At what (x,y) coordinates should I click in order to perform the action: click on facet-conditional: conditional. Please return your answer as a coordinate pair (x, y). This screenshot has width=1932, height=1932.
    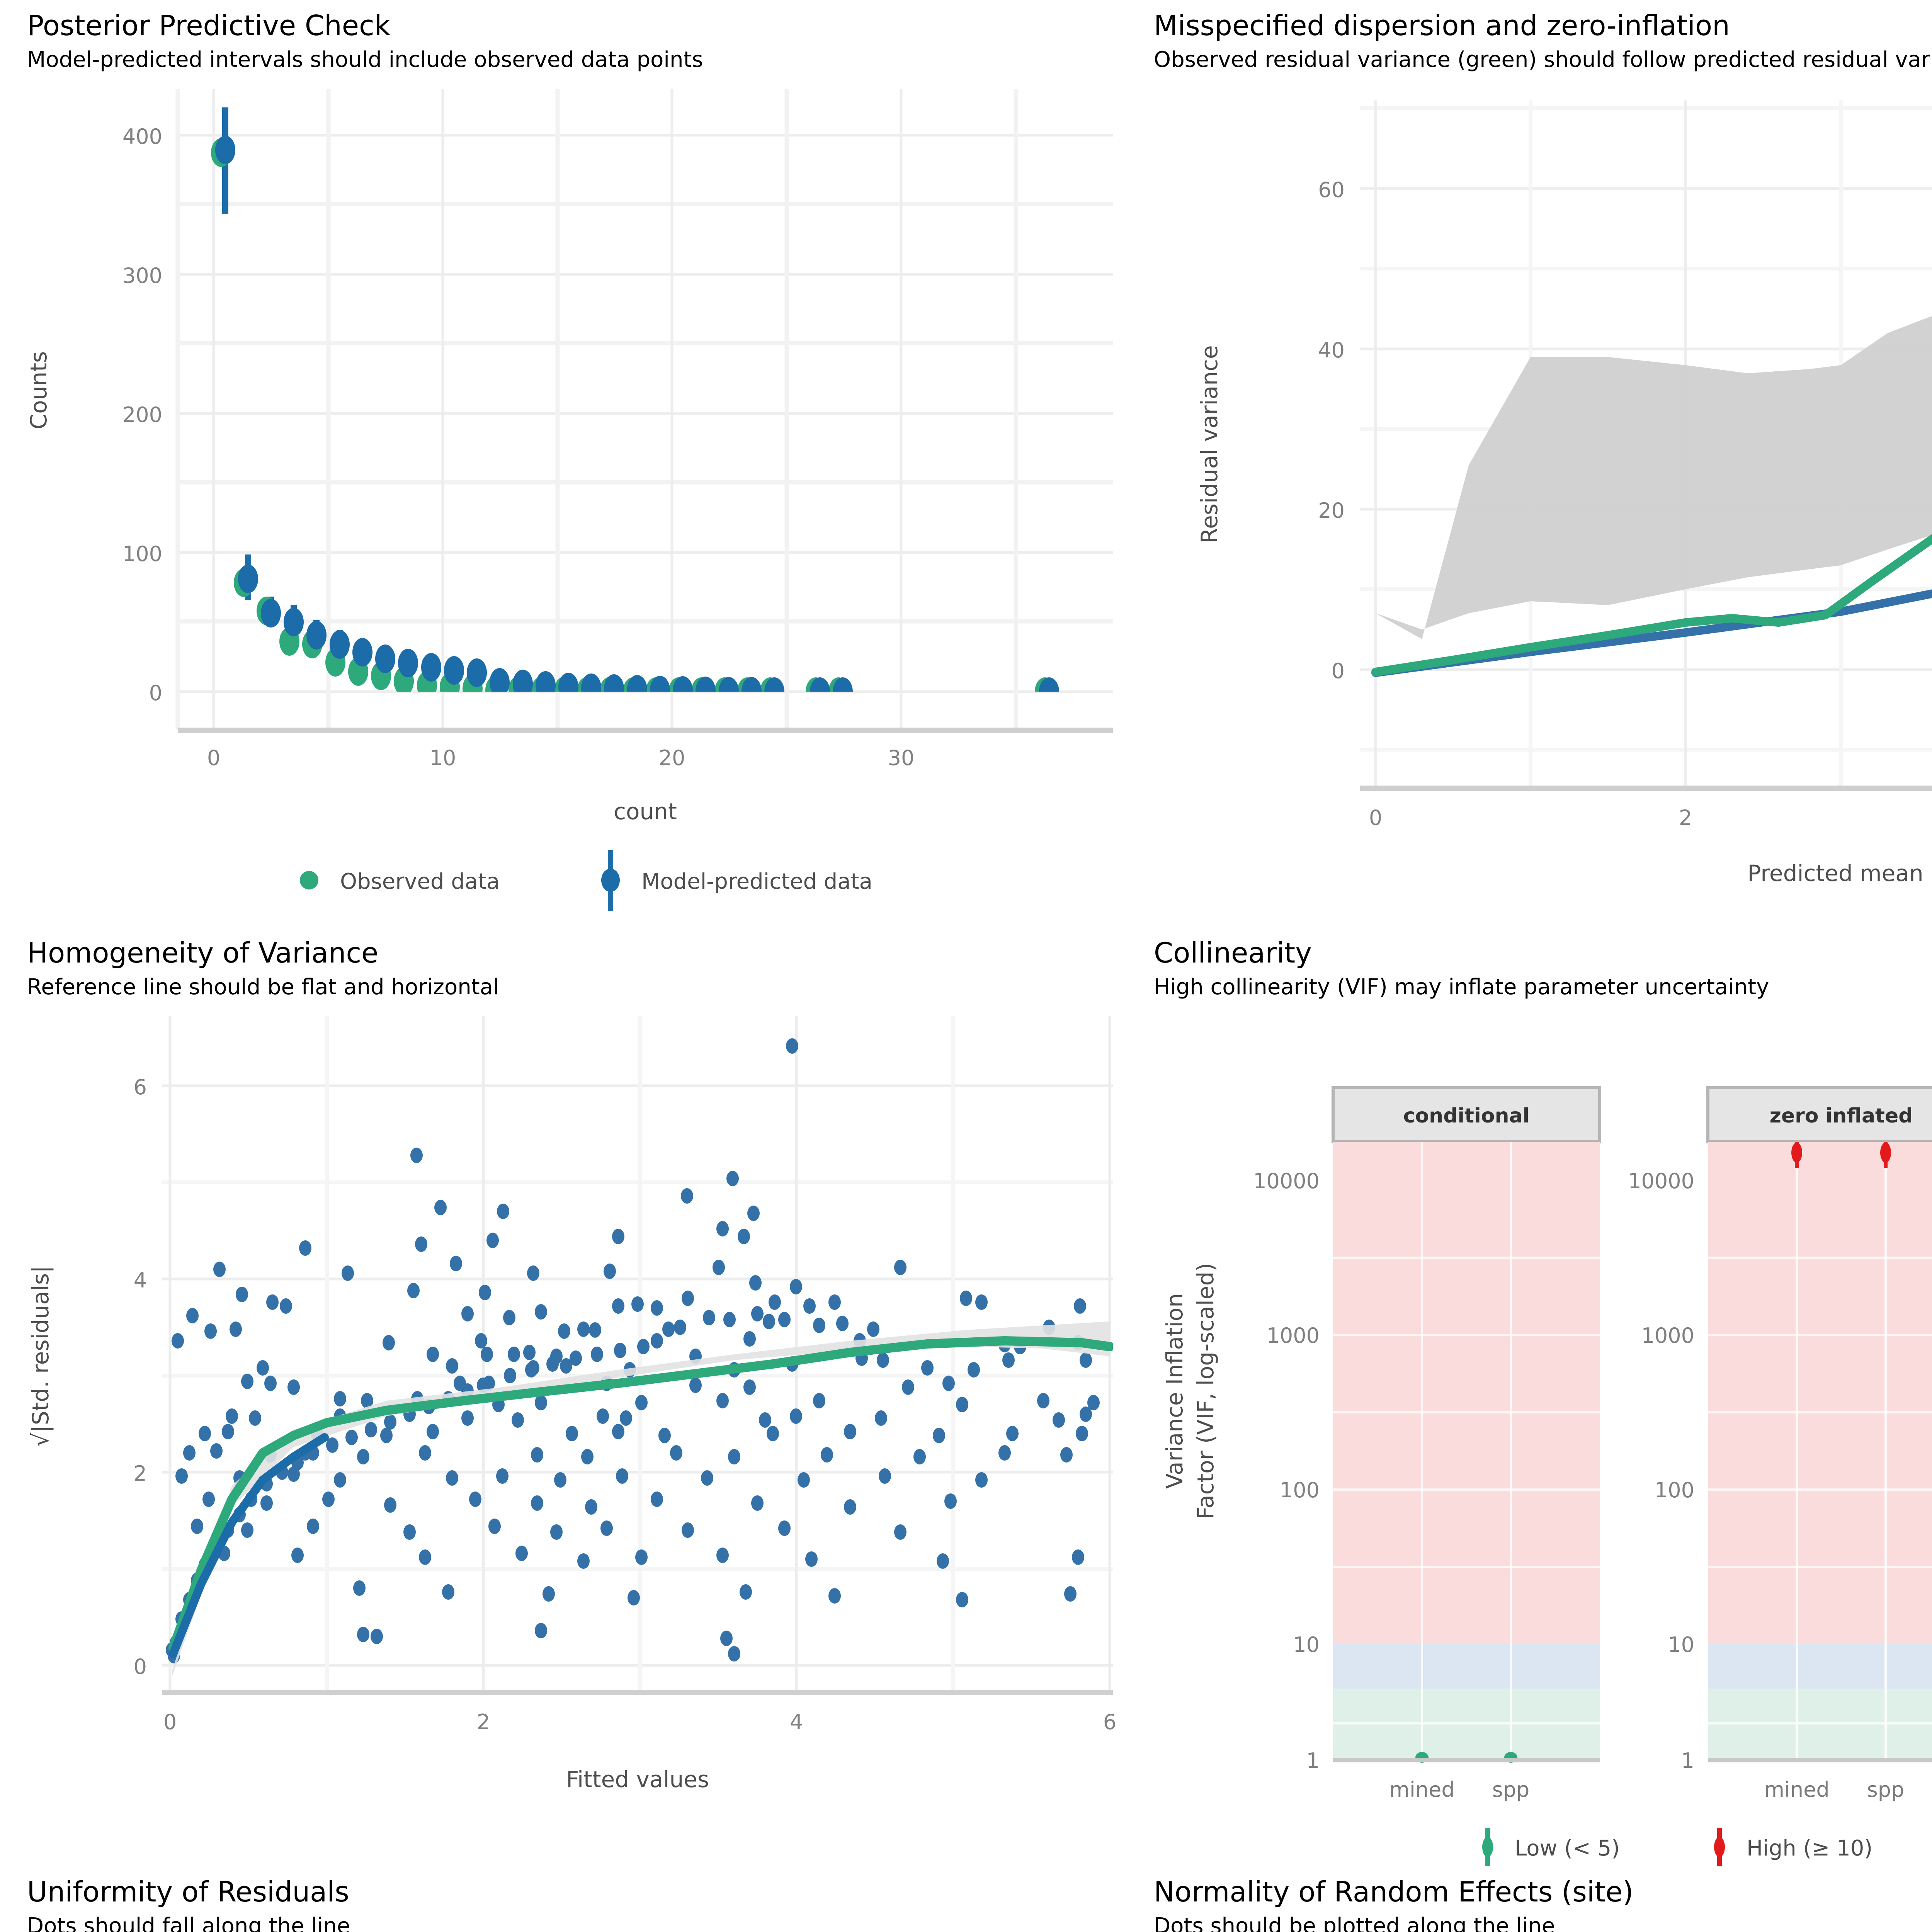
    Looking at the image, I should click on (1427, 1444).